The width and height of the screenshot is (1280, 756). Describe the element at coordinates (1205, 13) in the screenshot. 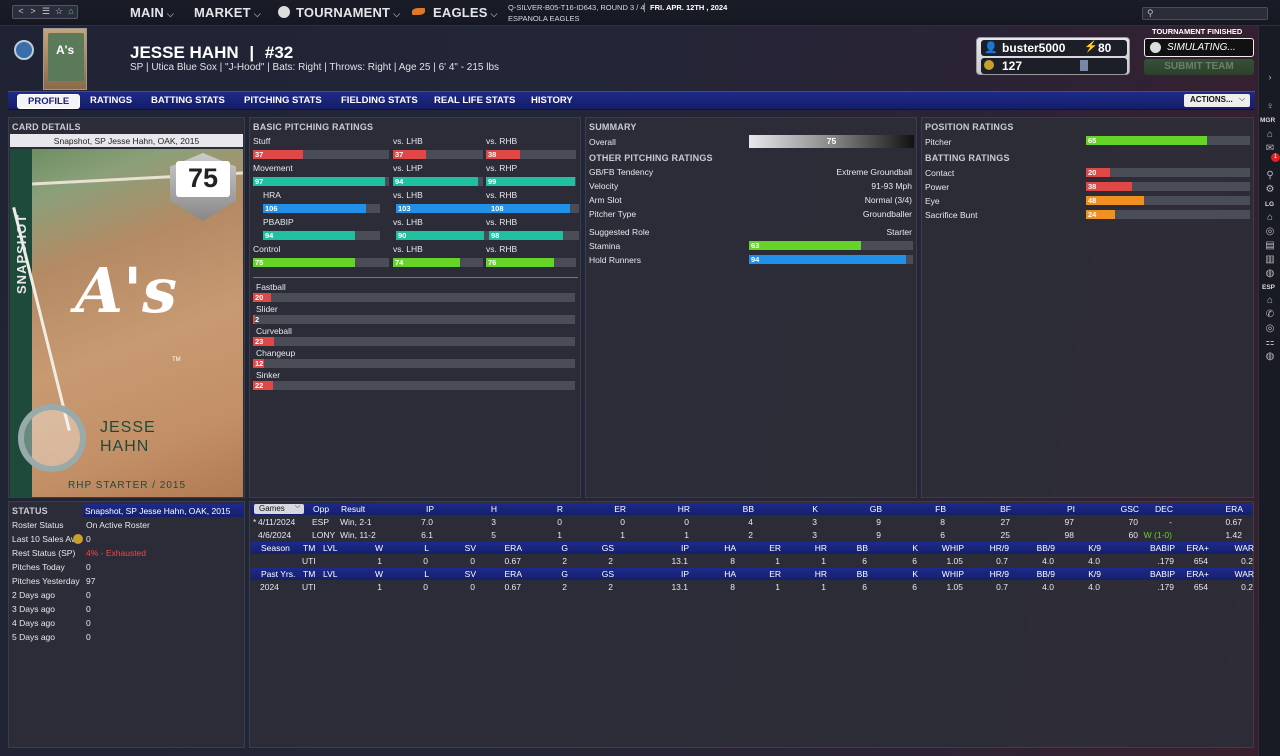

I see `search-input: ⚲` at that location.